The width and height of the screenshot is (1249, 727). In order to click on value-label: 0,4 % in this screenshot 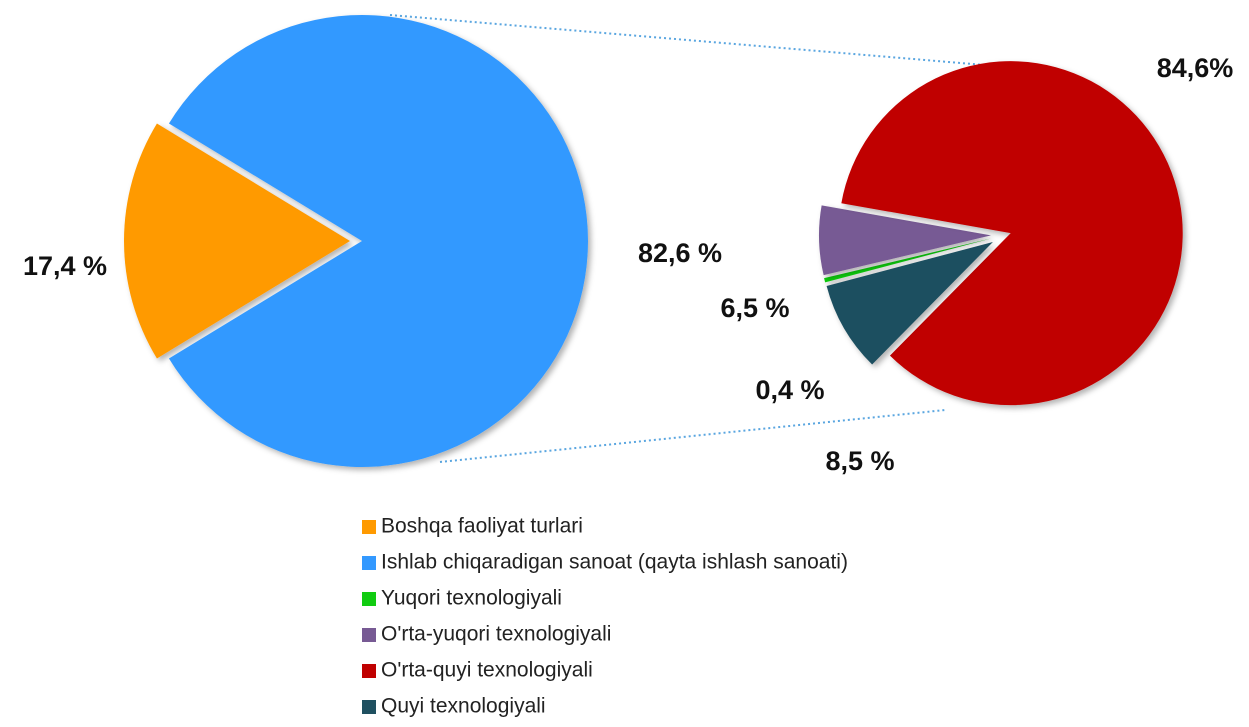, I will do `click(789, 390)`.